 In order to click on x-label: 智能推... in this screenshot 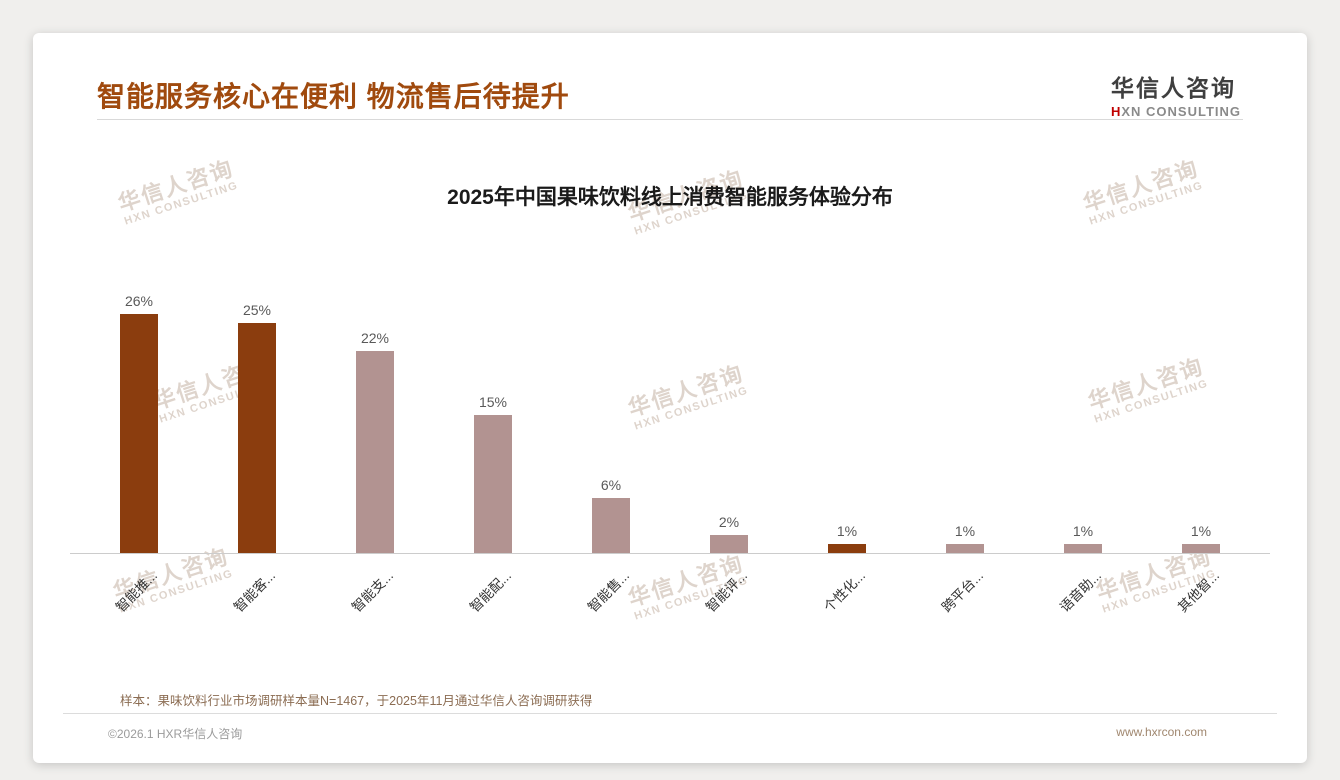, I will do `click(137, 591)`.